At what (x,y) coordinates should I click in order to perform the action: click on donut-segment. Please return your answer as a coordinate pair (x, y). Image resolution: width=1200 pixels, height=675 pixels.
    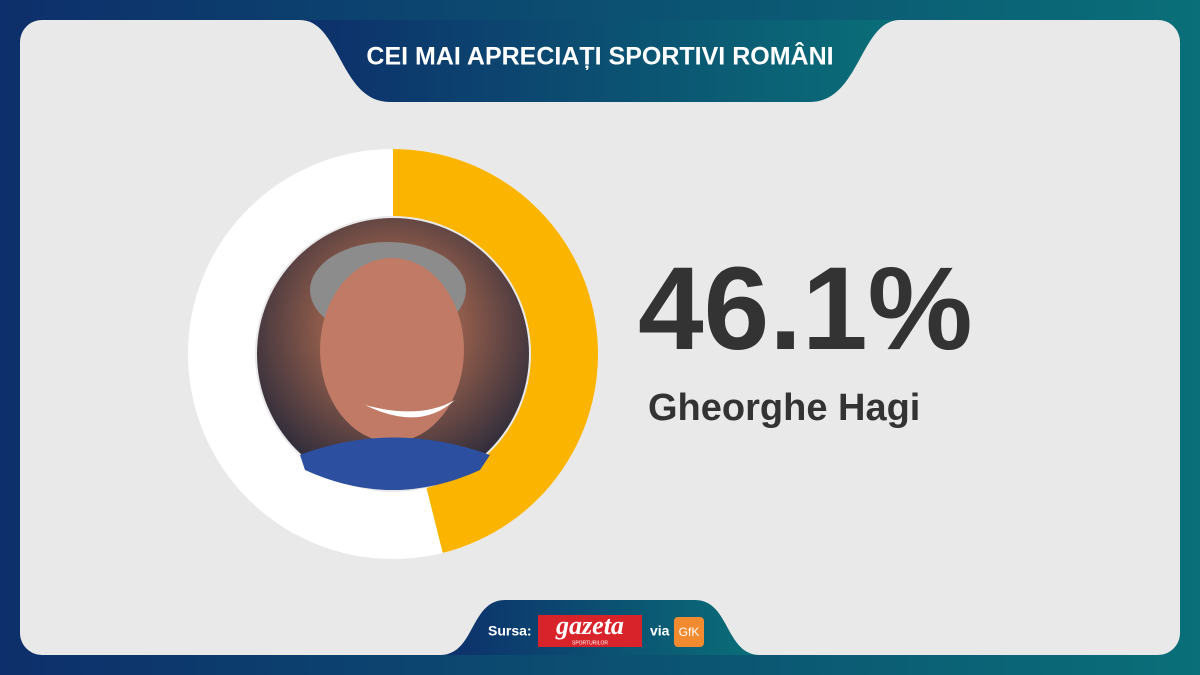
    Looking at the image, I should click on (495, 351).